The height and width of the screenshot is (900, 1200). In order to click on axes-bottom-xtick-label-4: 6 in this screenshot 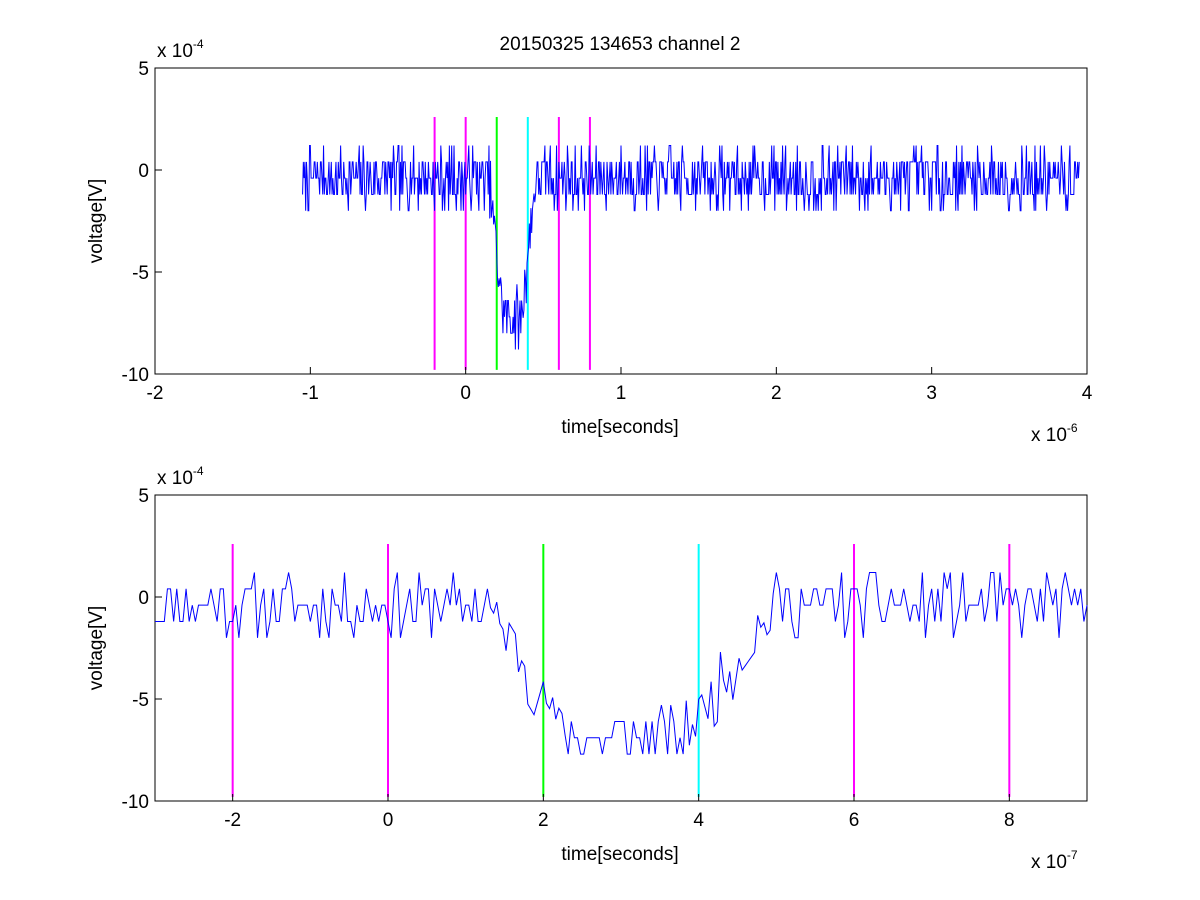, I will do `click(854, 820)`.